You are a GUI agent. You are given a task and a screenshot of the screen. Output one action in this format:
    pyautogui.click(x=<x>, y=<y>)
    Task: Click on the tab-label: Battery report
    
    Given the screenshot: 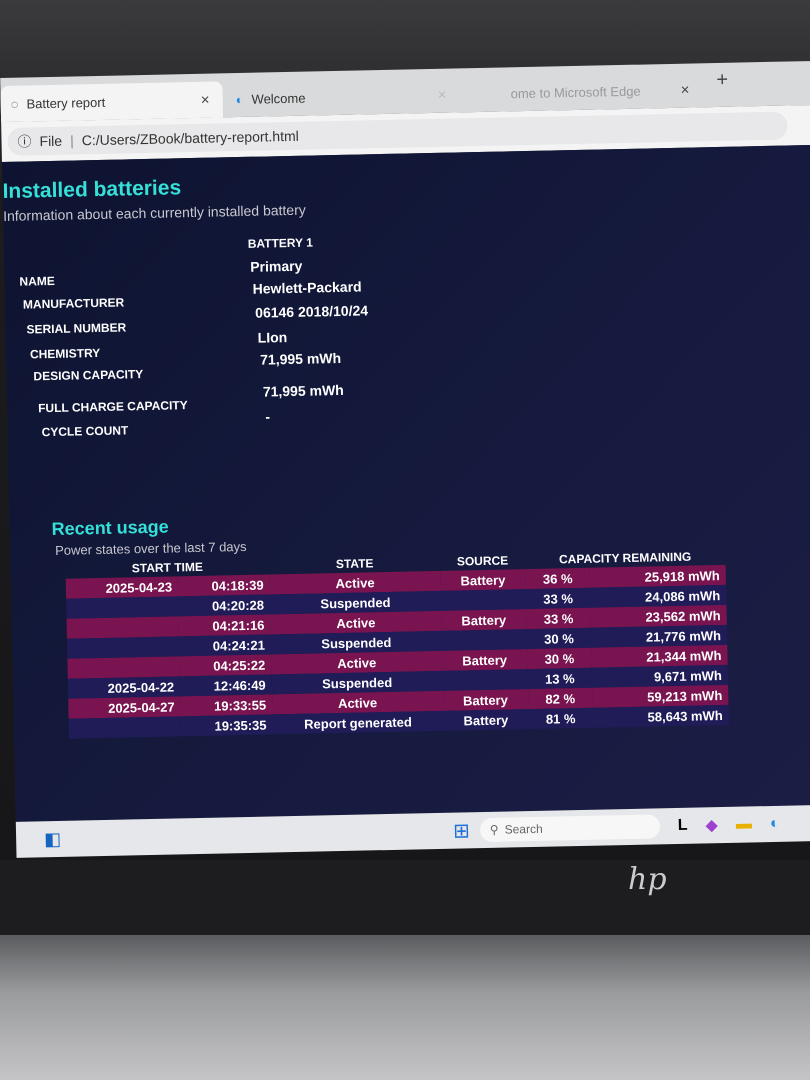 What is the action you would take?
    pyautogui.click(x=66, y=102)
    